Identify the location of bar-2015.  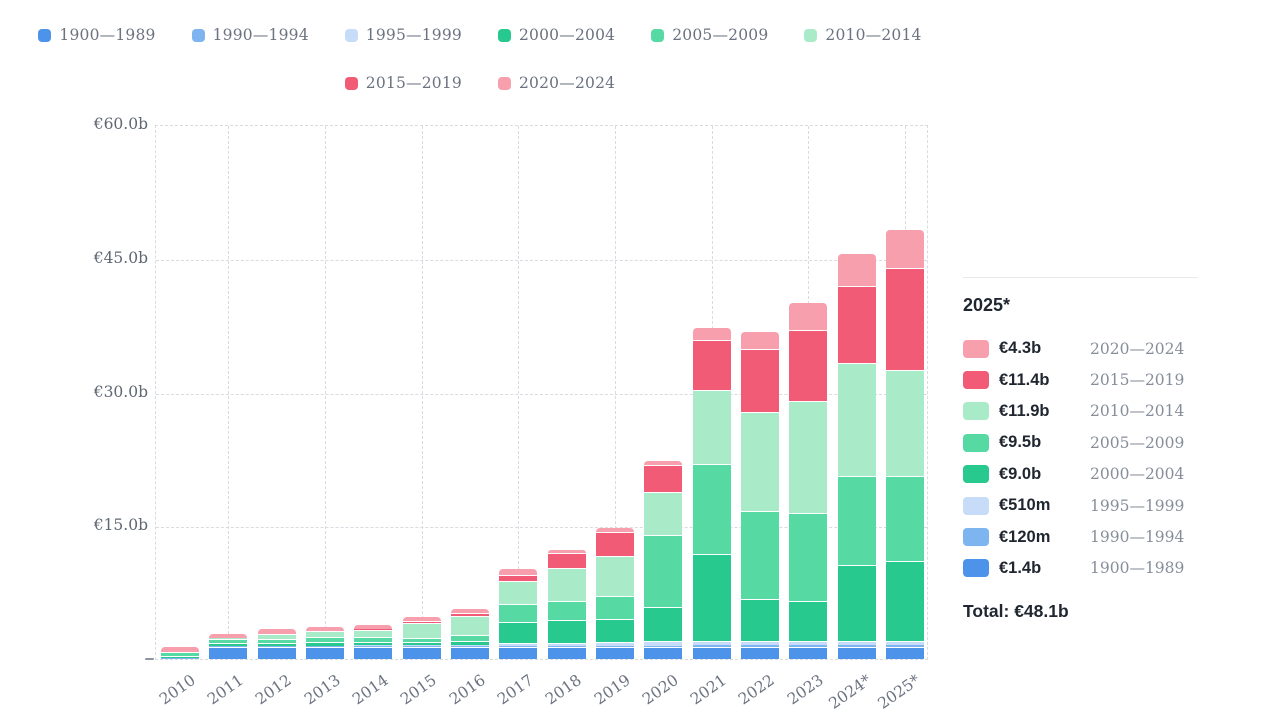
(421, 638).